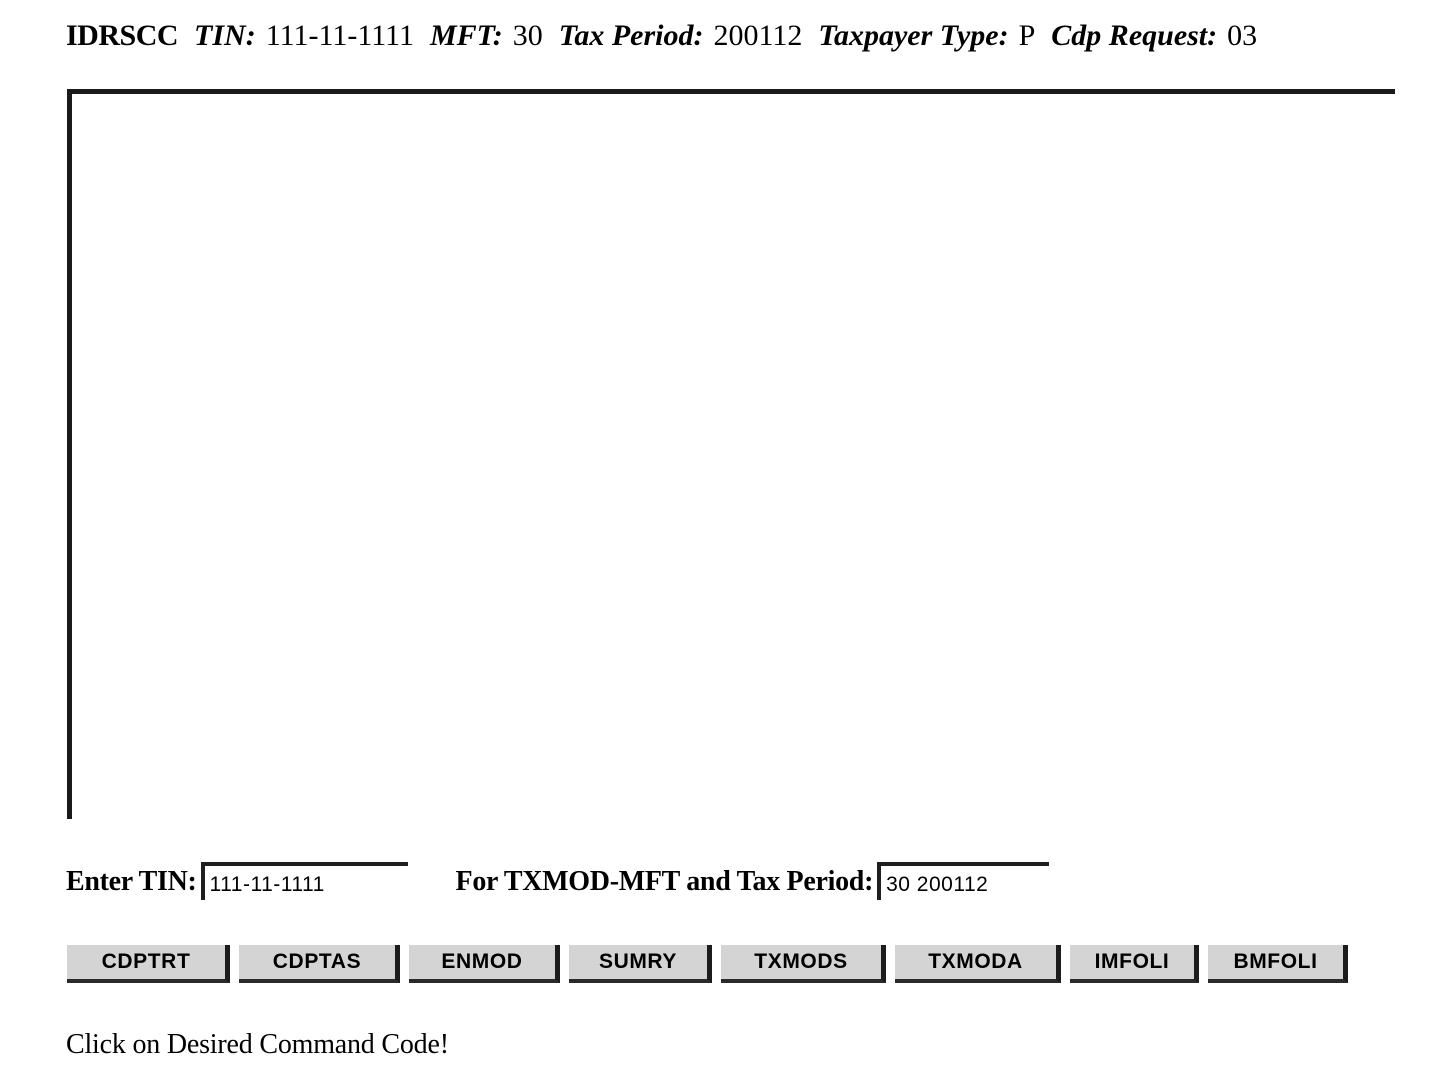 This screenshot has width=1450, height=1092. What do you see at coordinates (758, 35) in the screenshot?
I see `tax-period-value: 200112` at bounding box center [758, 35].